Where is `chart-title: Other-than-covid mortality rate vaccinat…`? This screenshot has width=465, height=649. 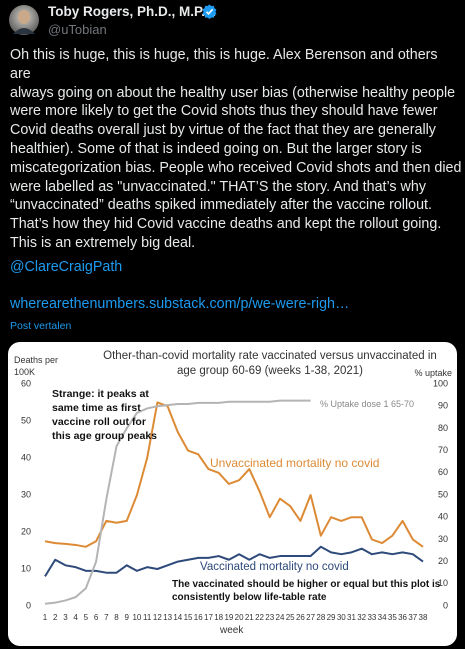
chart-title: Other-than-covid mortality rate vaccinat… is located at coordinates (270, 363).